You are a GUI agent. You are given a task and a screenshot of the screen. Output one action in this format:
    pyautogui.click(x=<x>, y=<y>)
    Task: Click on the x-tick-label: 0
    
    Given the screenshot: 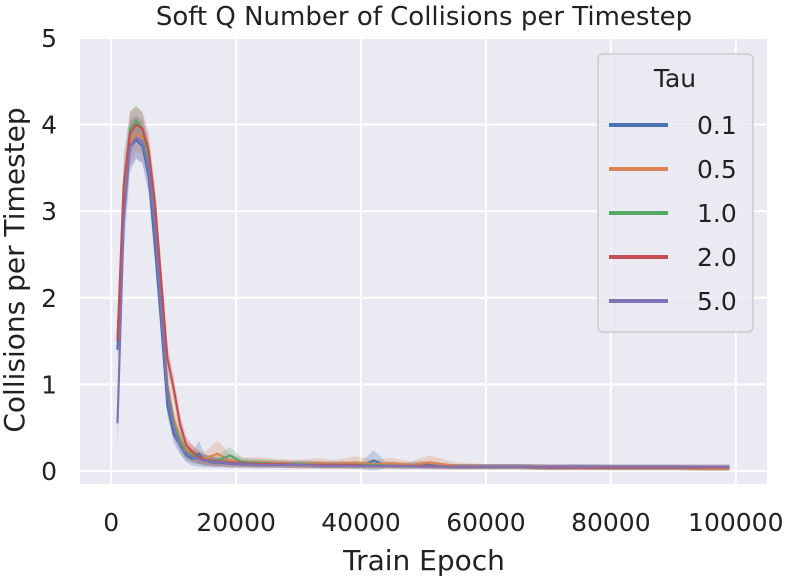 What is the action you would take?
    pyautogui.click(x=111, y=522)
    